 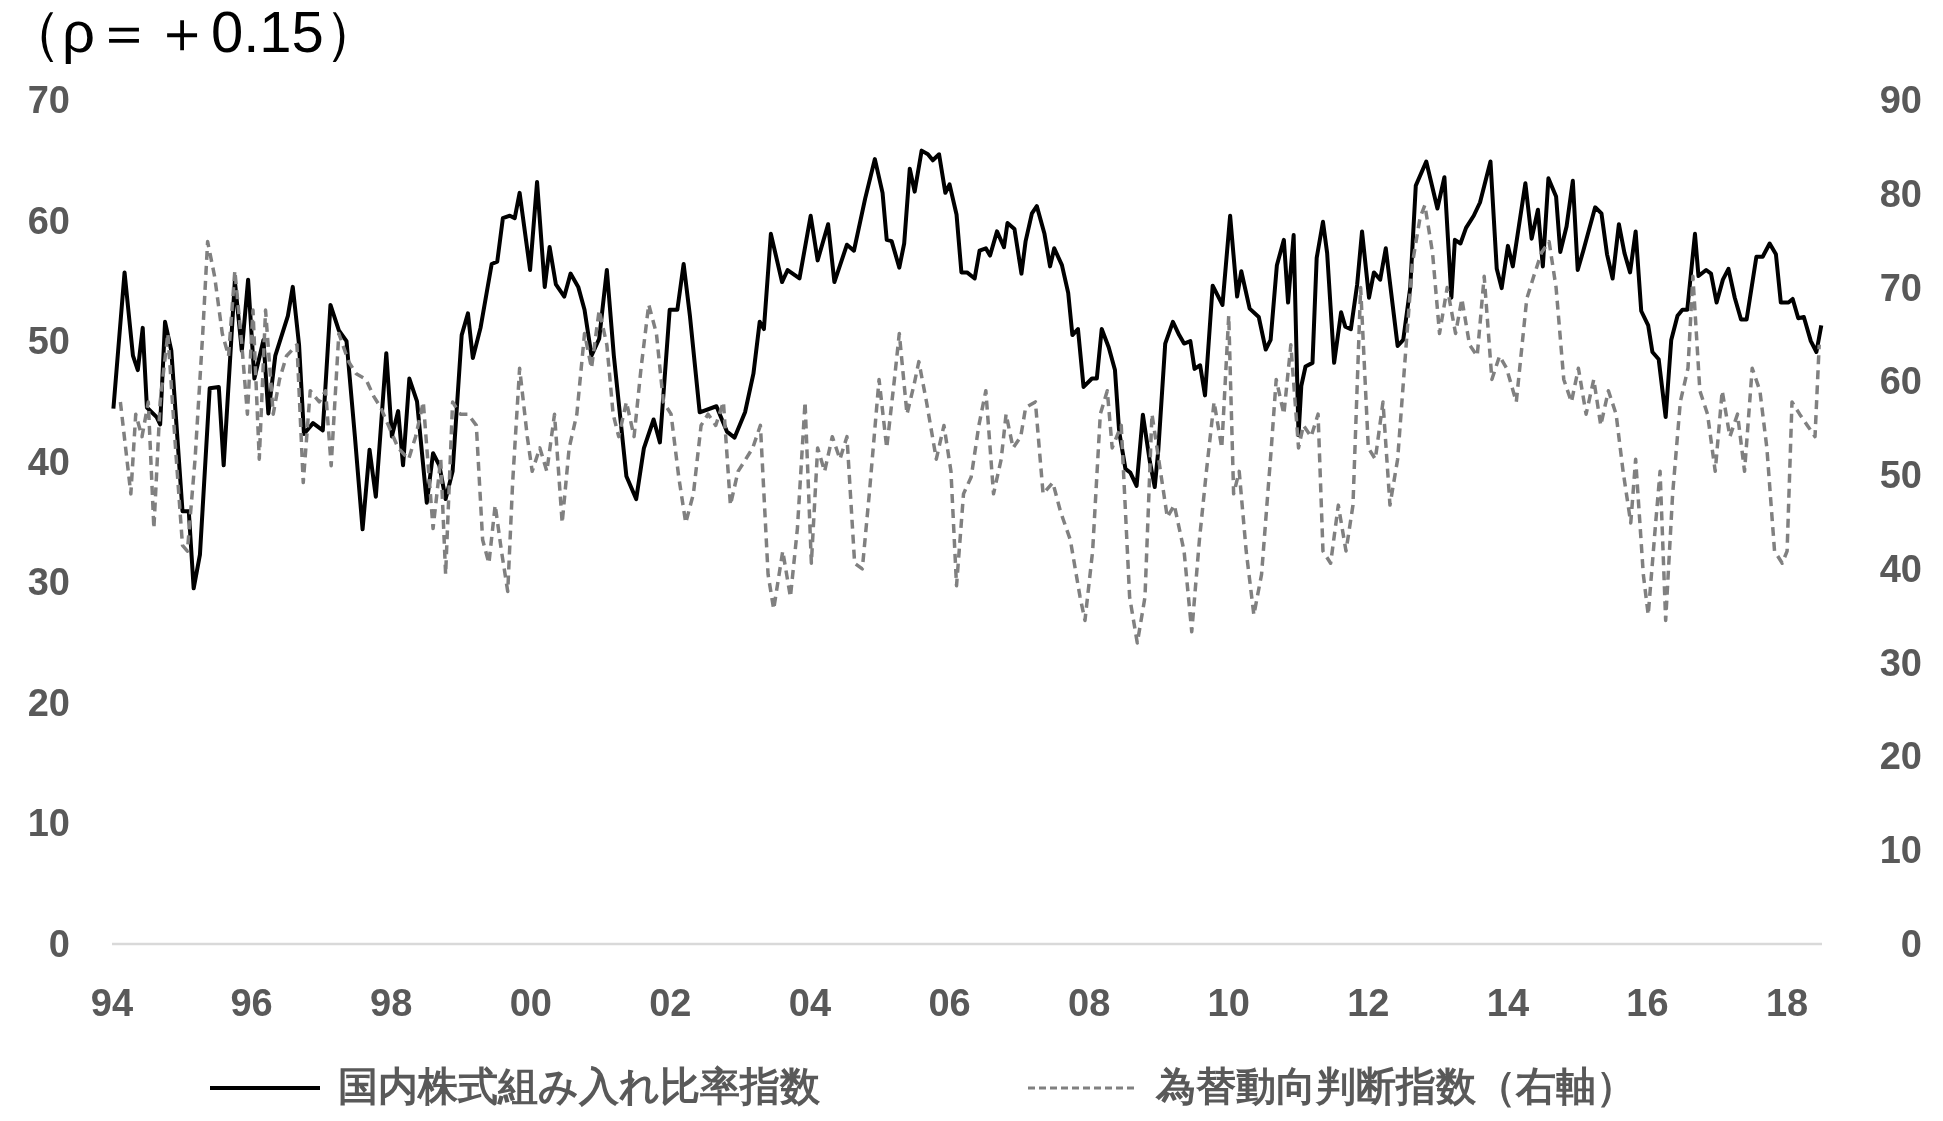 I want to click on y2tick: 70, so click(x=1900, y=287).